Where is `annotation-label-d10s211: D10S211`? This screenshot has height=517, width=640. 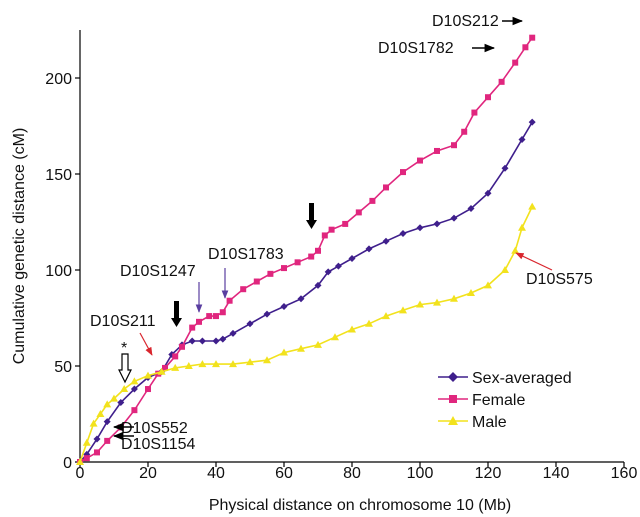 annotation-label-d10s211: D10S211 is located at coordinates (123, 321).